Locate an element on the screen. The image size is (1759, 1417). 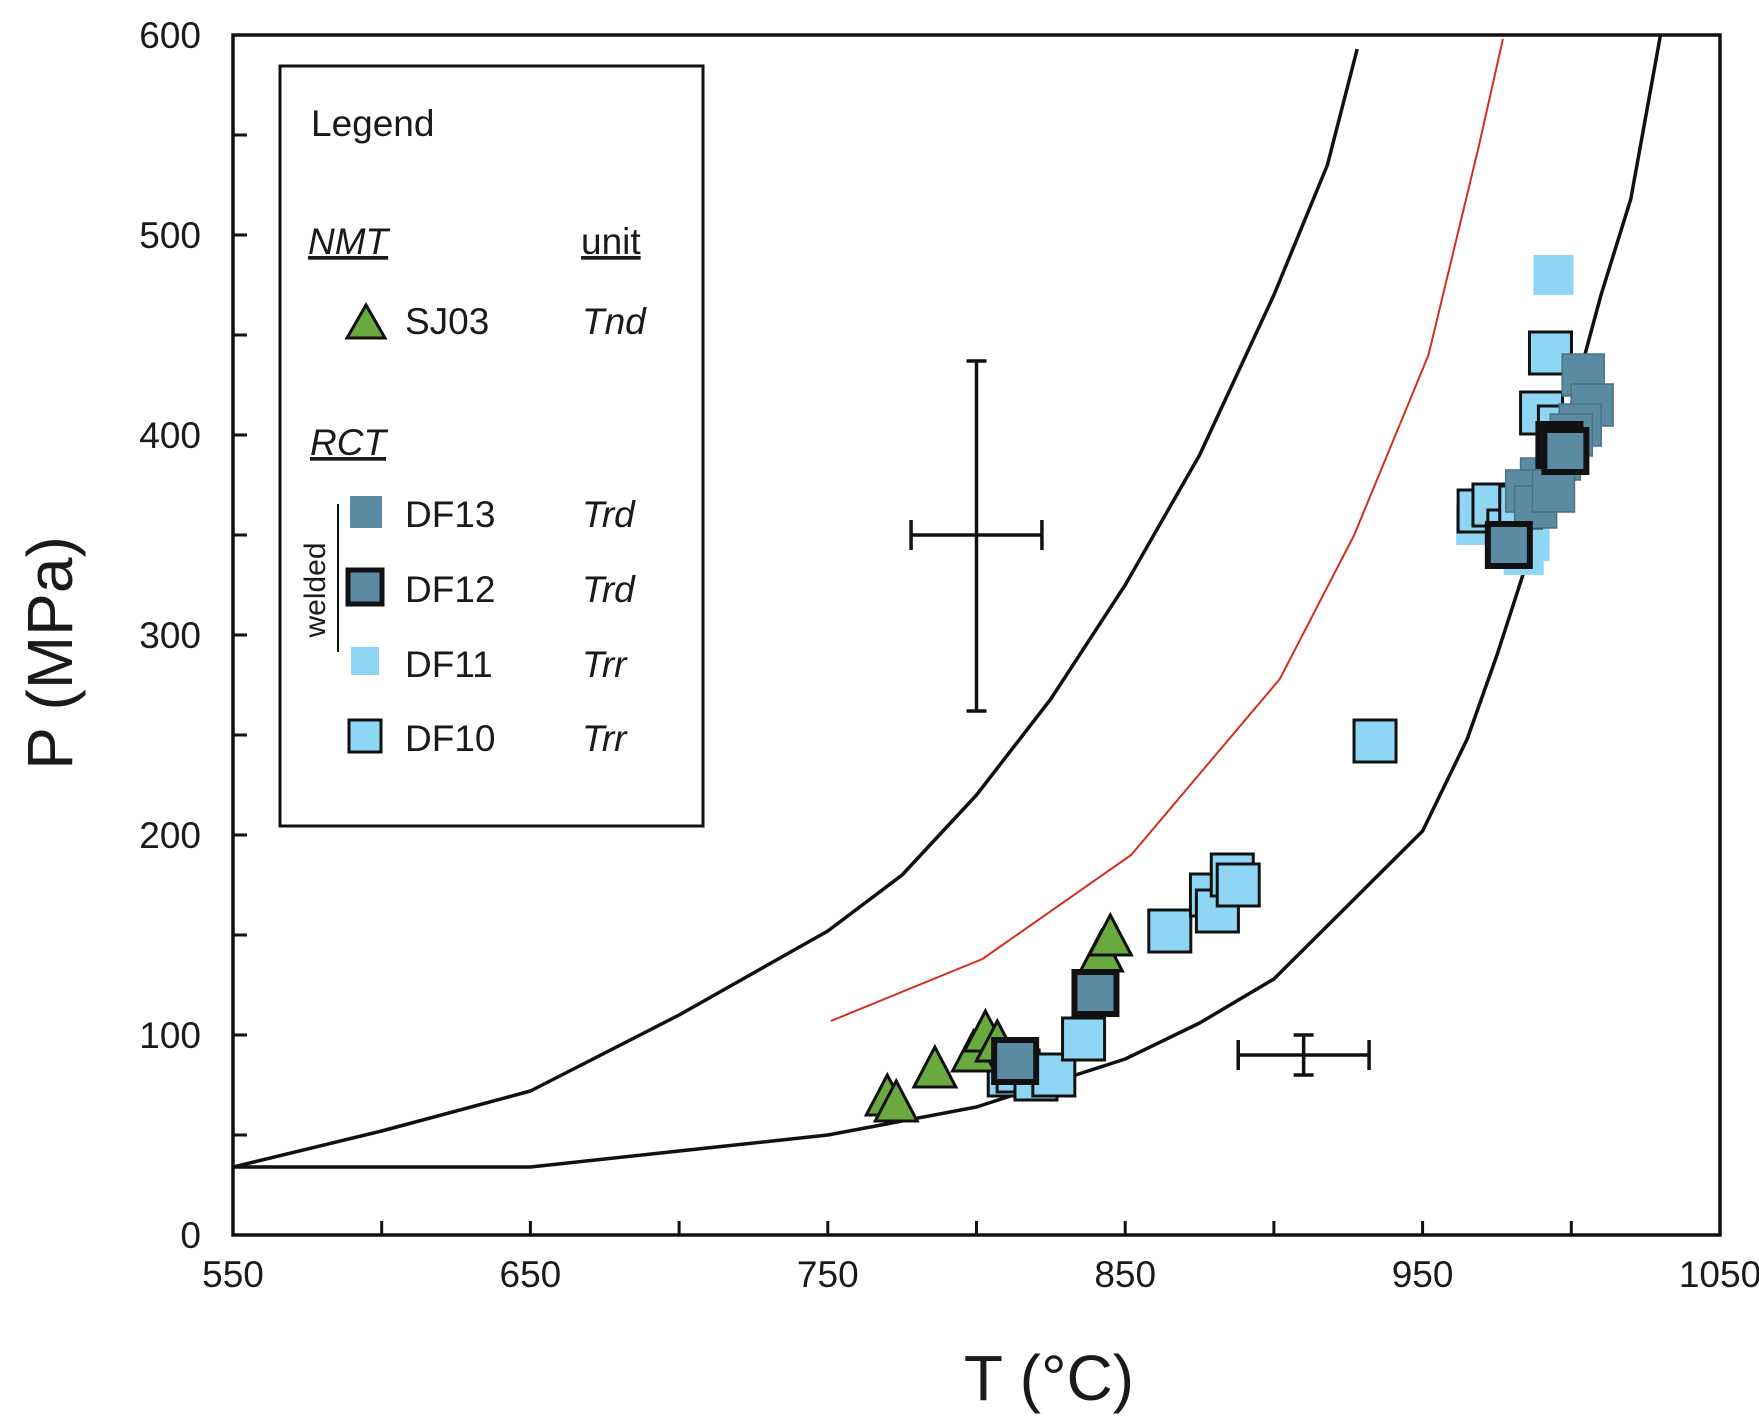
y-tick-label-400: 400 is located at coordinates (170, 435).